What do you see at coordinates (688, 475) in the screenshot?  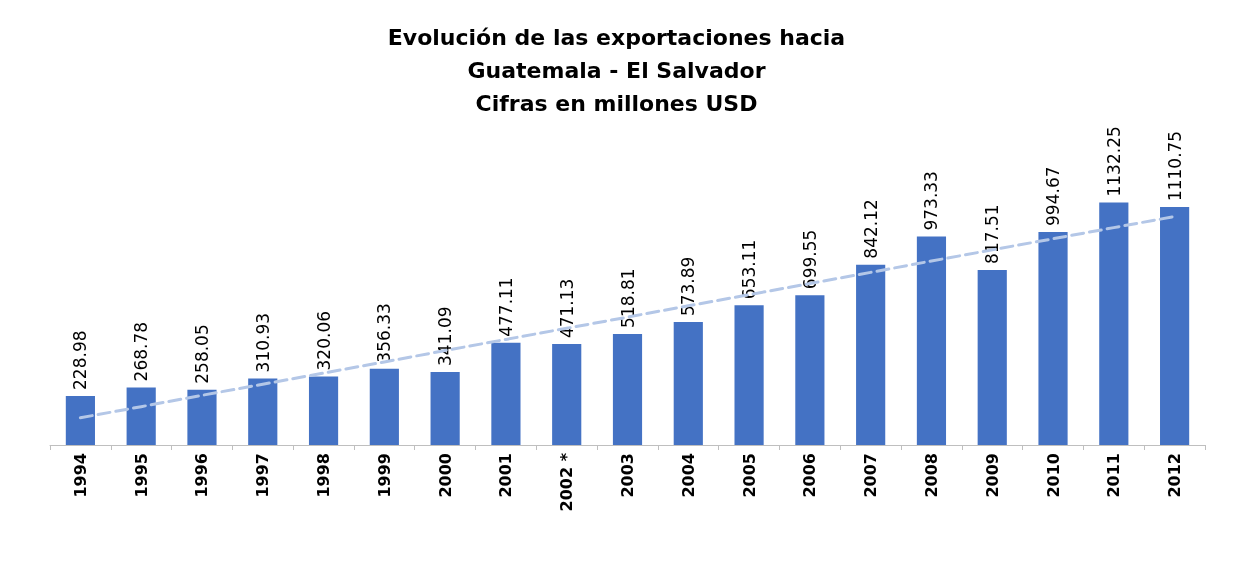 I see `x-tick-label: 2004` at bounding box center [688, 475].